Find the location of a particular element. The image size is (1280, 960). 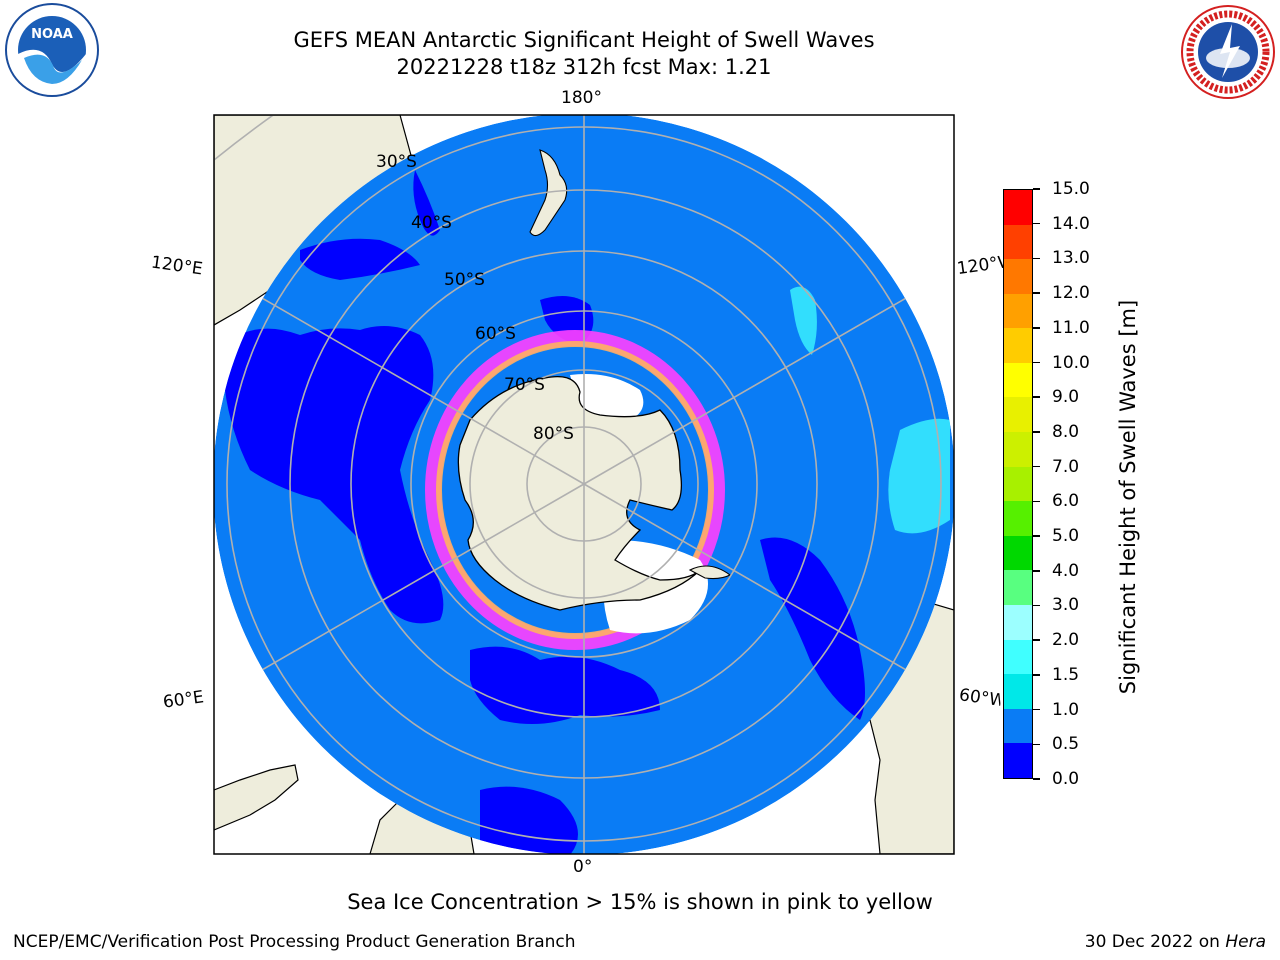

colorbar-tick-label: 8.0 is located at coordinates (1066, 431).